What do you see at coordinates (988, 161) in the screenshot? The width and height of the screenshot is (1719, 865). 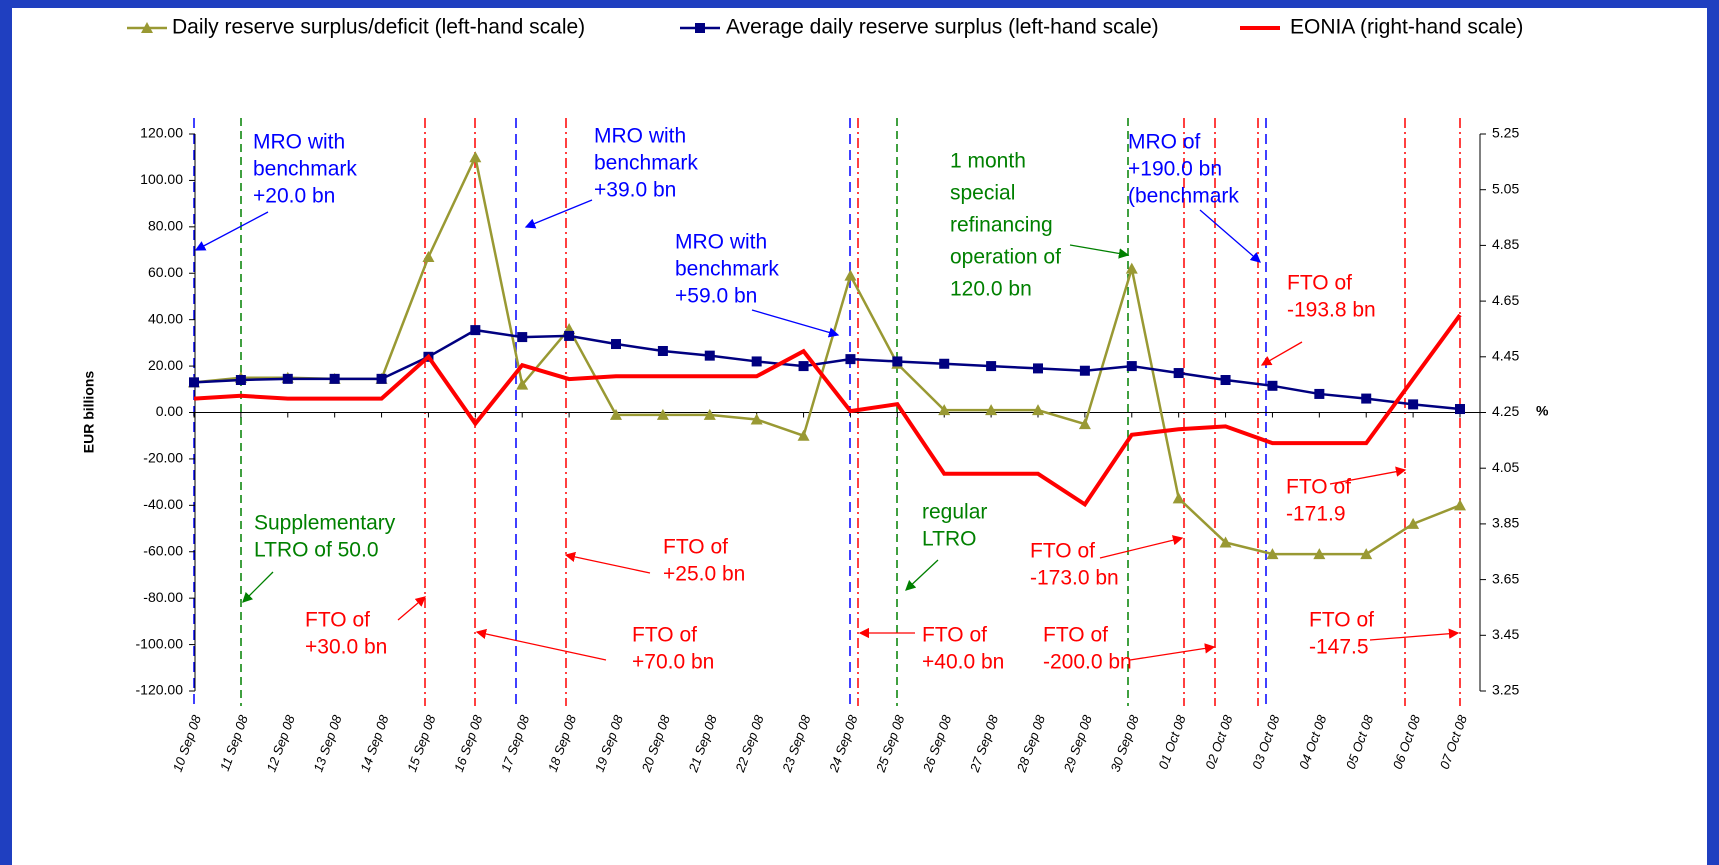 I see `annotation: 1 month` at bounding box center [988, 161].